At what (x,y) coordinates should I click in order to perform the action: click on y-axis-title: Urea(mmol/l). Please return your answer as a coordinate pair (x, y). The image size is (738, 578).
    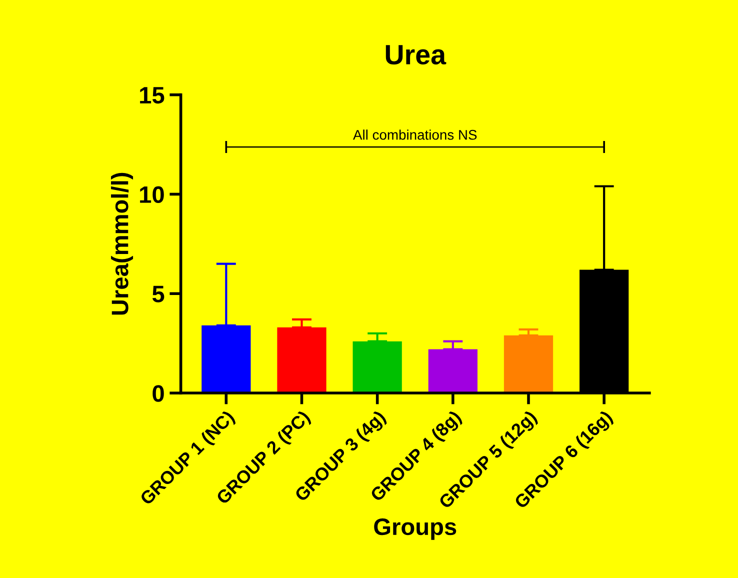
    Looking at the image, I should click on (122, 243).